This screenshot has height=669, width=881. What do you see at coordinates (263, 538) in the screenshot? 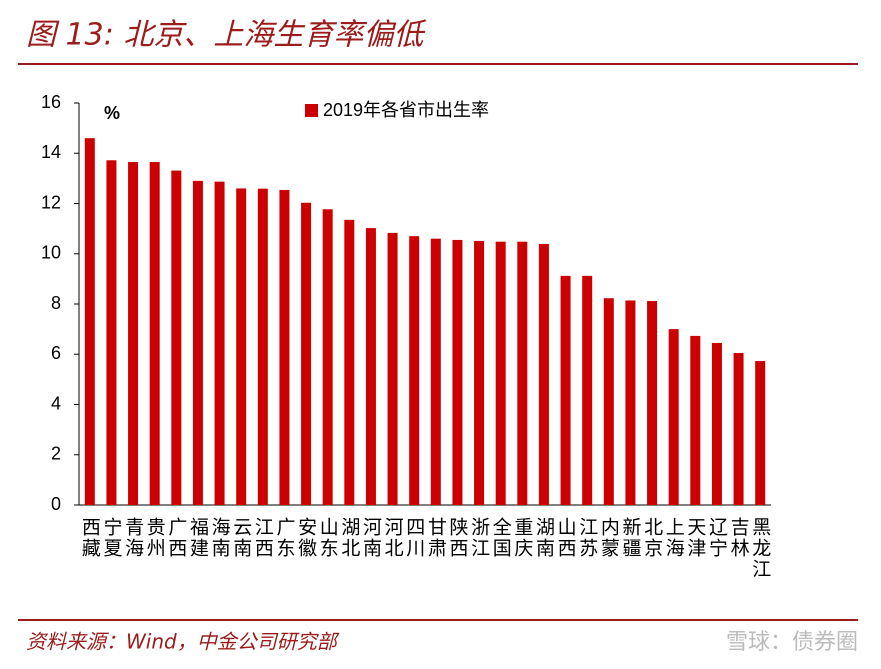
I see `x-tick-label: 江西` at bounding box center [263, 538].